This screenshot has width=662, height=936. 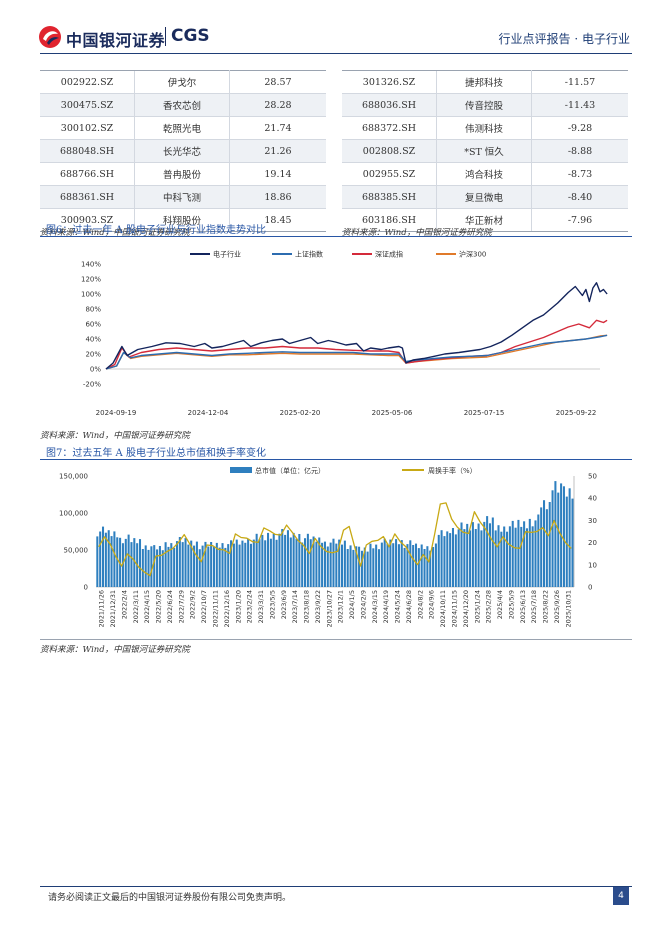 I want to click on y-right-tick-label: 10, so click(x=592, y=565).